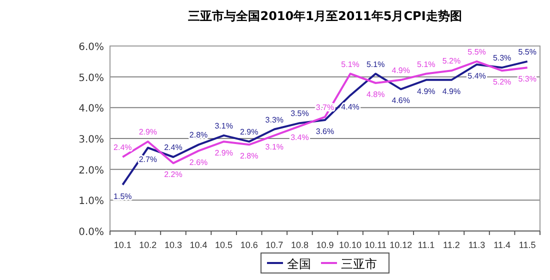 This screenshot has height=280, width=550. What do you see at coordinates (199, 245) in the screenshot?
I see `x-tick-label: 10.4` at bounding box center [199, 245].